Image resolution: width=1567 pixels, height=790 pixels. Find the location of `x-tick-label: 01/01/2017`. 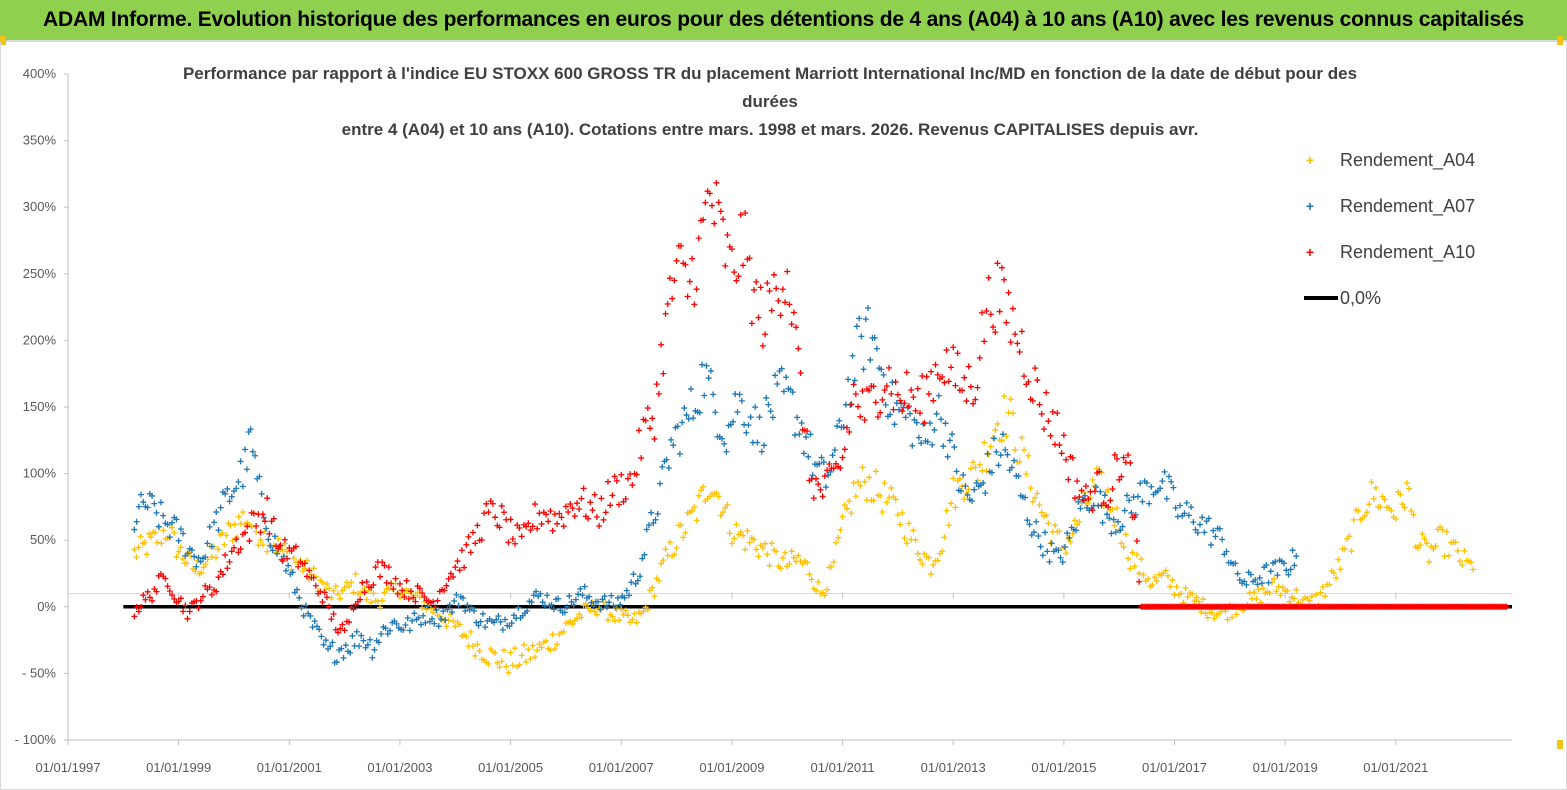

x-tick-label: 01/01/2017 is located at coordinates (1174, 767).